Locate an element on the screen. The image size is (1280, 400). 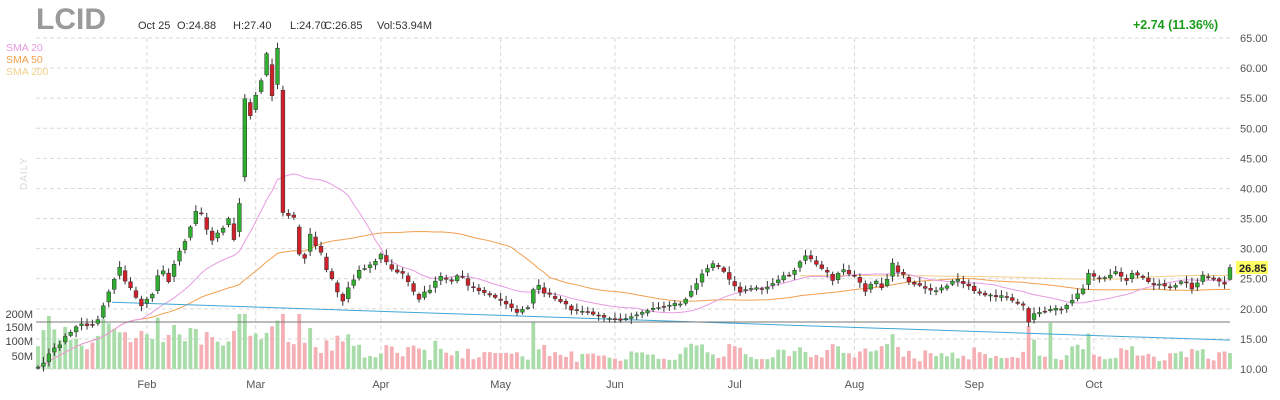
month-label: Aug is located at coordinates (855, 385).